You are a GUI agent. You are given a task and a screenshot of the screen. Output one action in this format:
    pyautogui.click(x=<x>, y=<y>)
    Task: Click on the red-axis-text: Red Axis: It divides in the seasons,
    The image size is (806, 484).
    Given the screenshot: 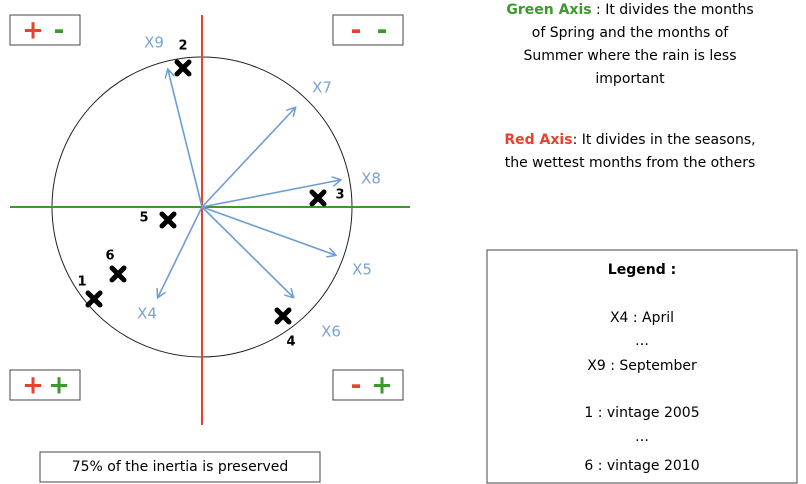 What is the action you would take?
    pyautogui.click(x=629, y=140)
    